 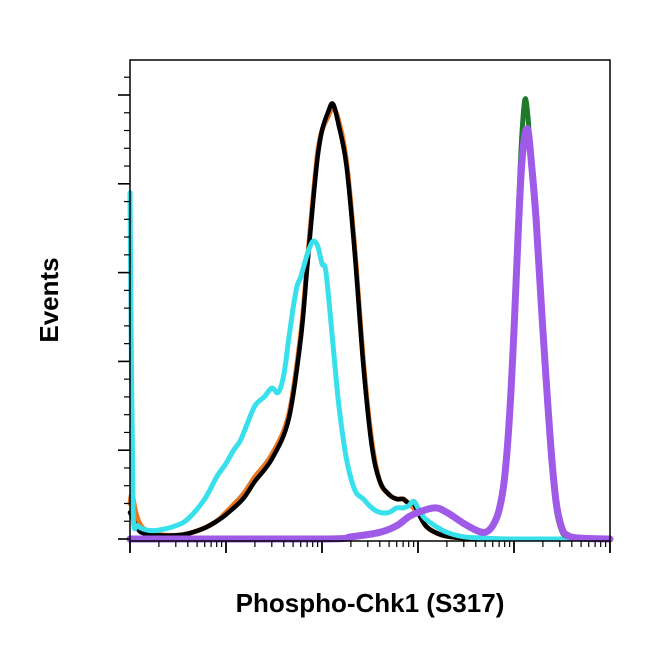 What do you see at coordinates (370, 603) in the screenshot?
I see `x-axis-title: Phospho-Chk1 (S317)` at bounding box center [370, 603].